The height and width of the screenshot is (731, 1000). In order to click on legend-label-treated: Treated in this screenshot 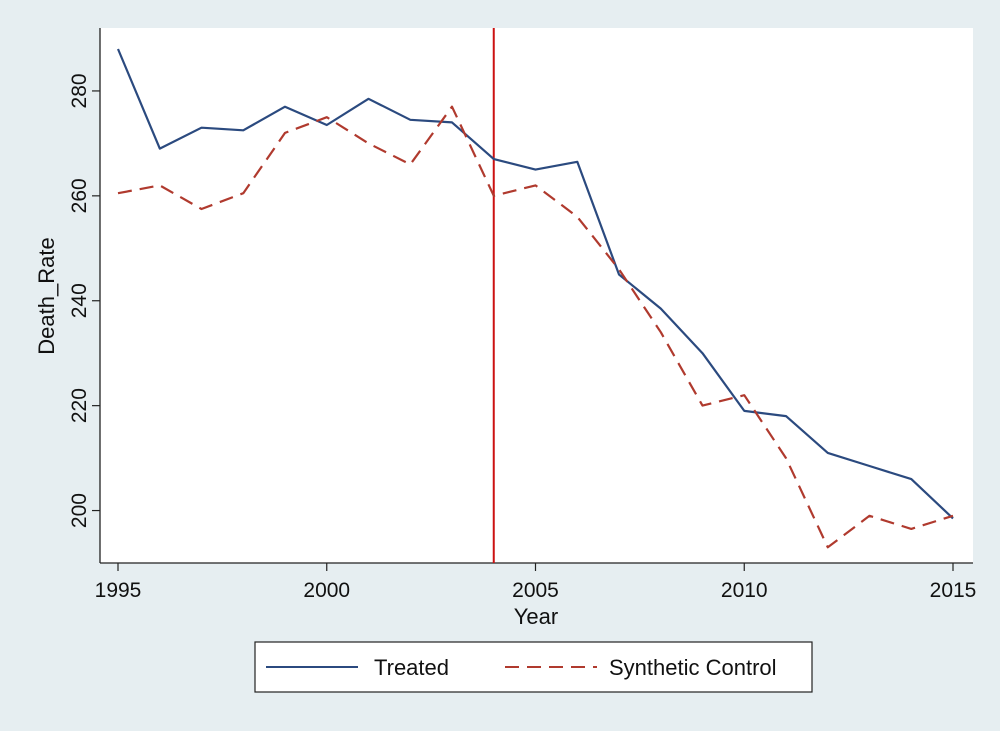, I will do `click(411, 667)`.